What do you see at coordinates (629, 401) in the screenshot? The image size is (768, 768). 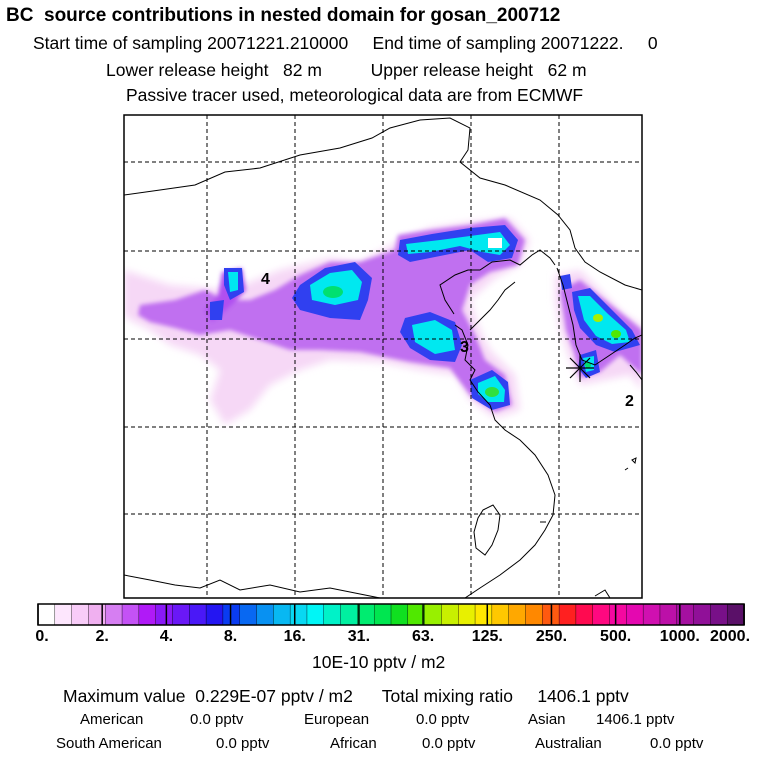 I see `source-label-2: 2` at bounding box center [629, 401].